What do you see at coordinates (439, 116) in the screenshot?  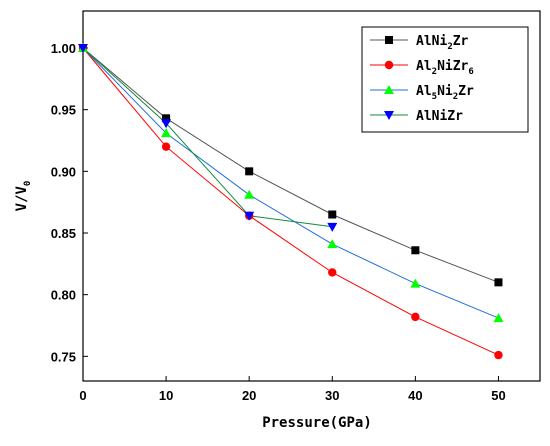 I see `legend-label-4: AlNiZr` at bounding box center [439, 116].